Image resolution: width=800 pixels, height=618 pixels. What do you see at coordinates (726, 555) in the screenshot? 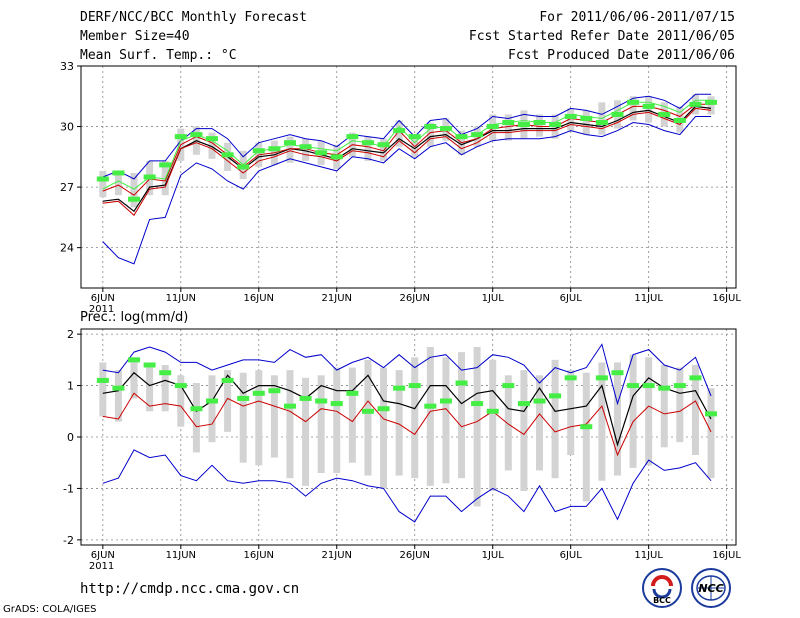
I see `x-tick-label: 16JUL` at bounding box center [726, 555].